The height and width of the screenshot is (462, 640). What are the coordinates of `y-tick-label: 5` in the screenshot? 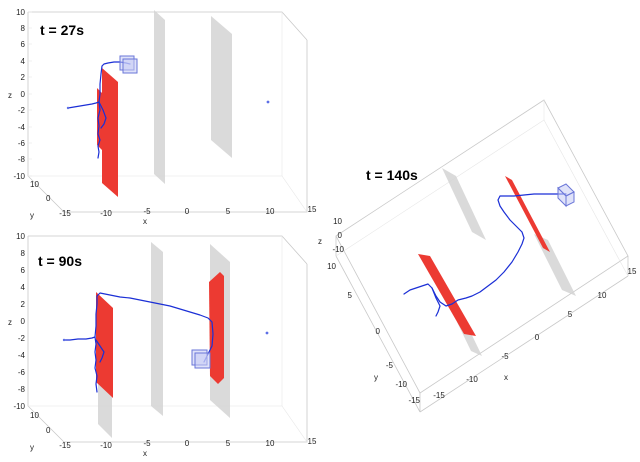 It's located at (350, 295).